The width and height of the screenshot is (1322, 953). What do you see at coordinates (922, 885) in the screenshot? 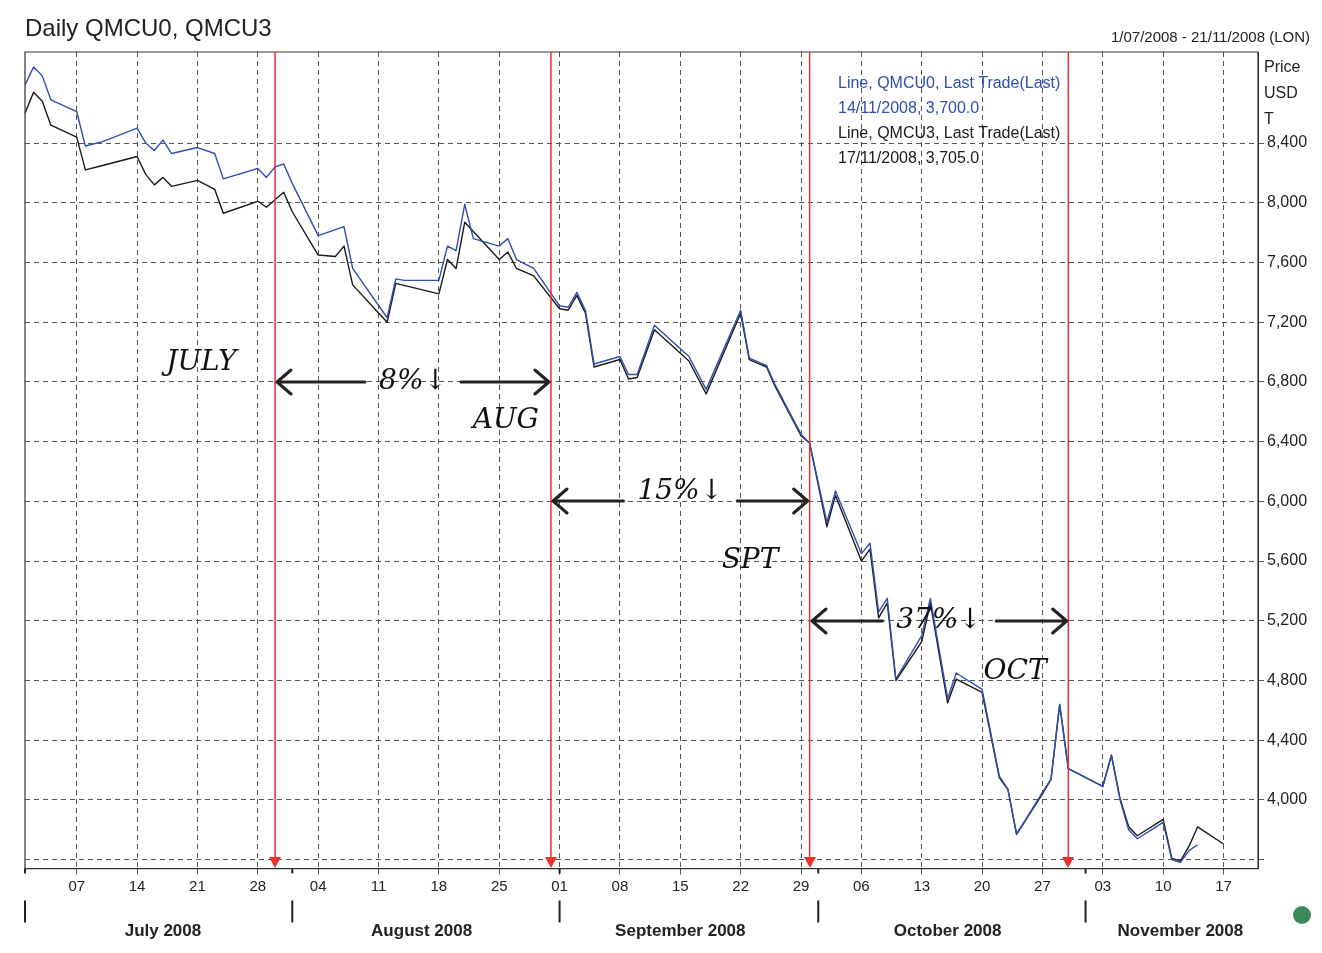
I see `x-tick-label: 13` at bounding box center [922, 885].